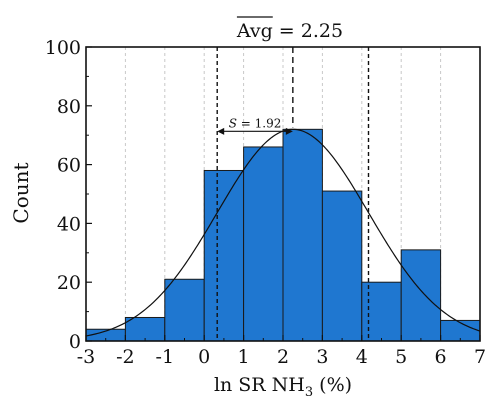  What do you see at coordinates (204, 357) in the screenshot?
I see `x-tick-label-0: 0` at bounding box center [204, 357].